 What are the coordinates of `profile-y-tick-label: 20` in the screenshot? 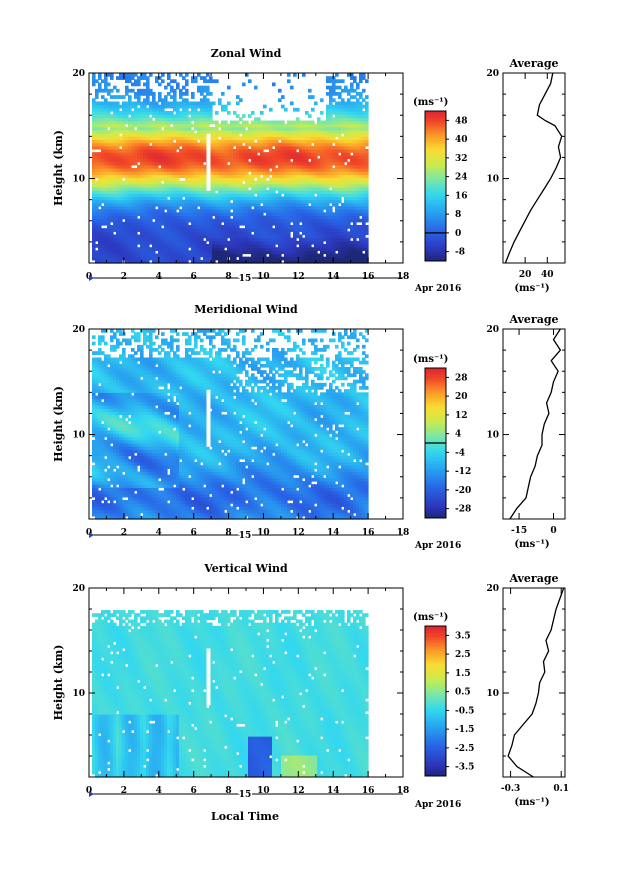 It's located at (492, 74).